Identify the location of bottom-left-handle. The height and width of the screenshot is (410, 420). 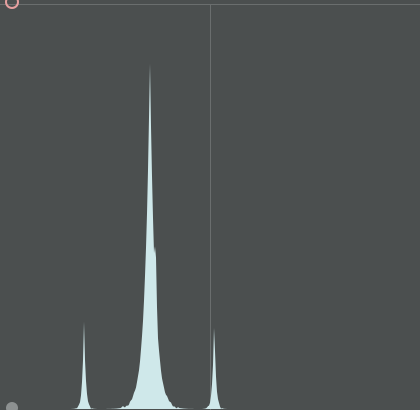
(12, 406).